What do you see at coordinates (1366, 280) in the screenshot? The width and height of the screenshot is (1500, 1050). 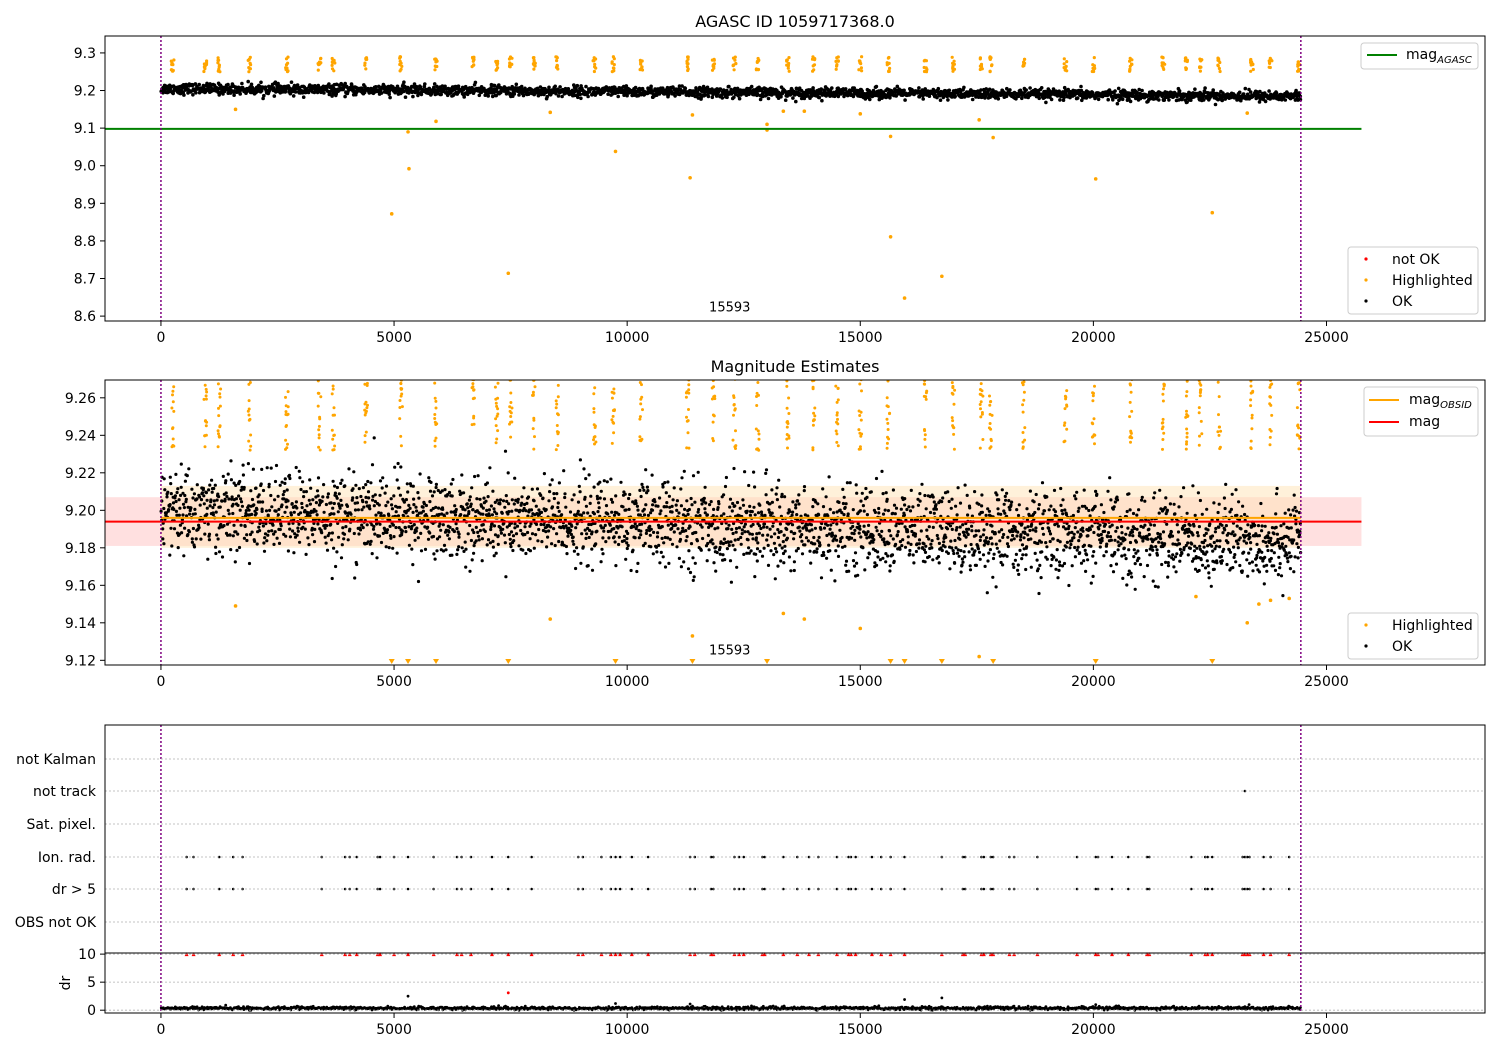 I see `legend-highlighted-swatch` at bounding box center [1366, 280].